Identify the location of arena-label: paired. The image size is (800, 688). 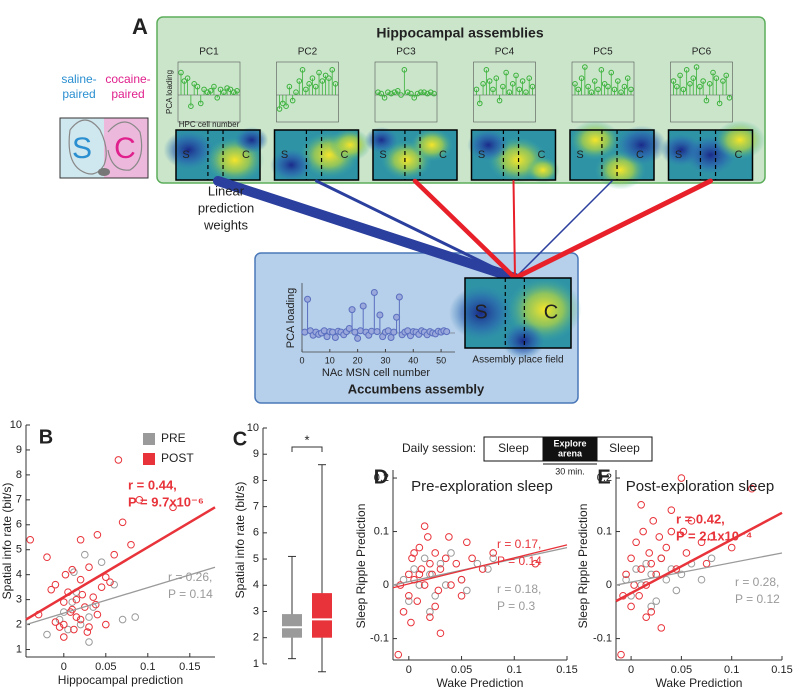
(127, 94).